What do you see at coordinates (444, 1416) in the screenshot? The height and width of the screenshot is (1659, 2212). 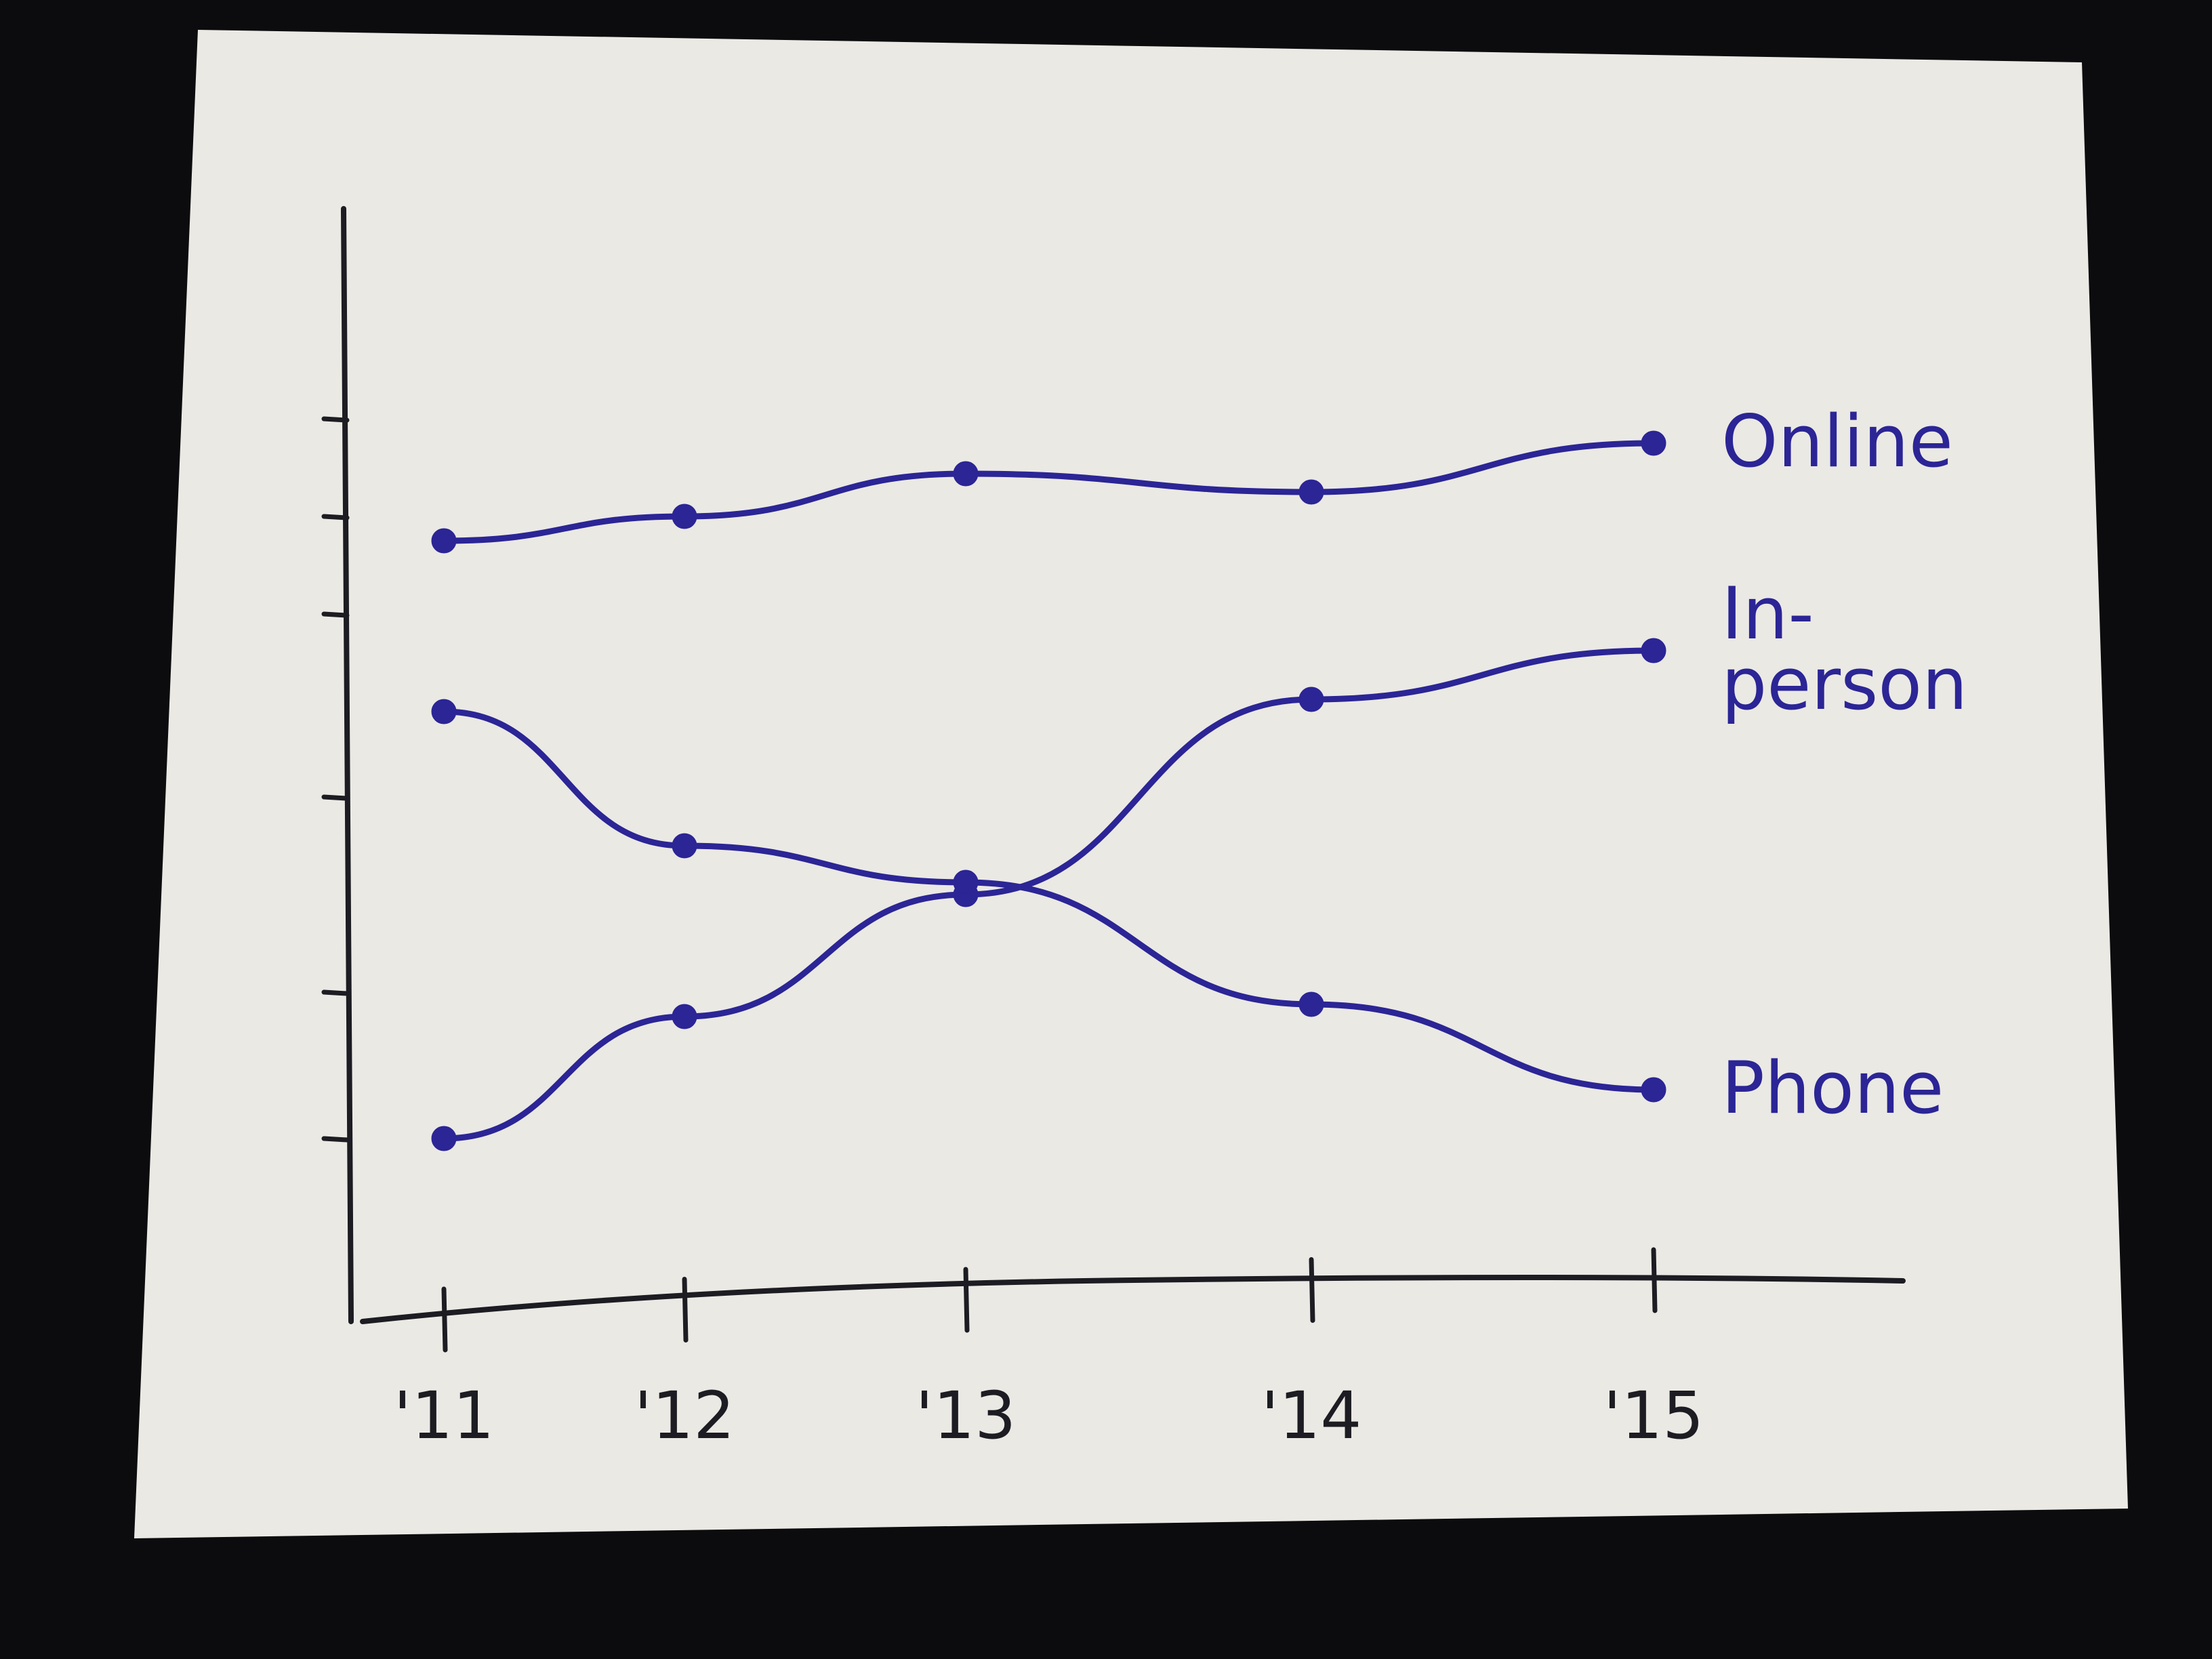 I see `x-tick-label-11: '11` at bounding box center [444, 1416].